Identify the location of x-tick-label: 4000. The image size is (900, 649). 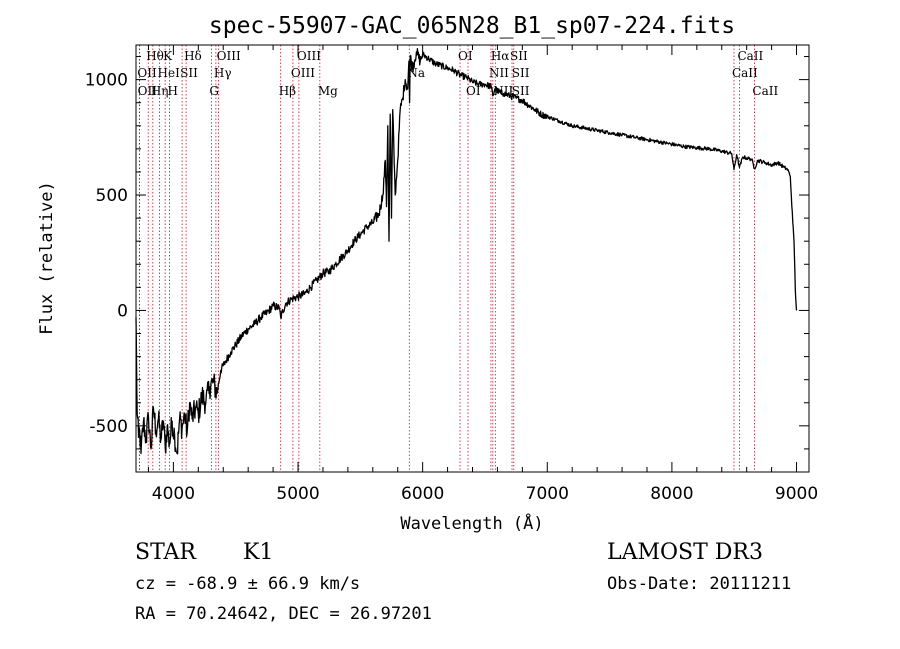
(173, 494).